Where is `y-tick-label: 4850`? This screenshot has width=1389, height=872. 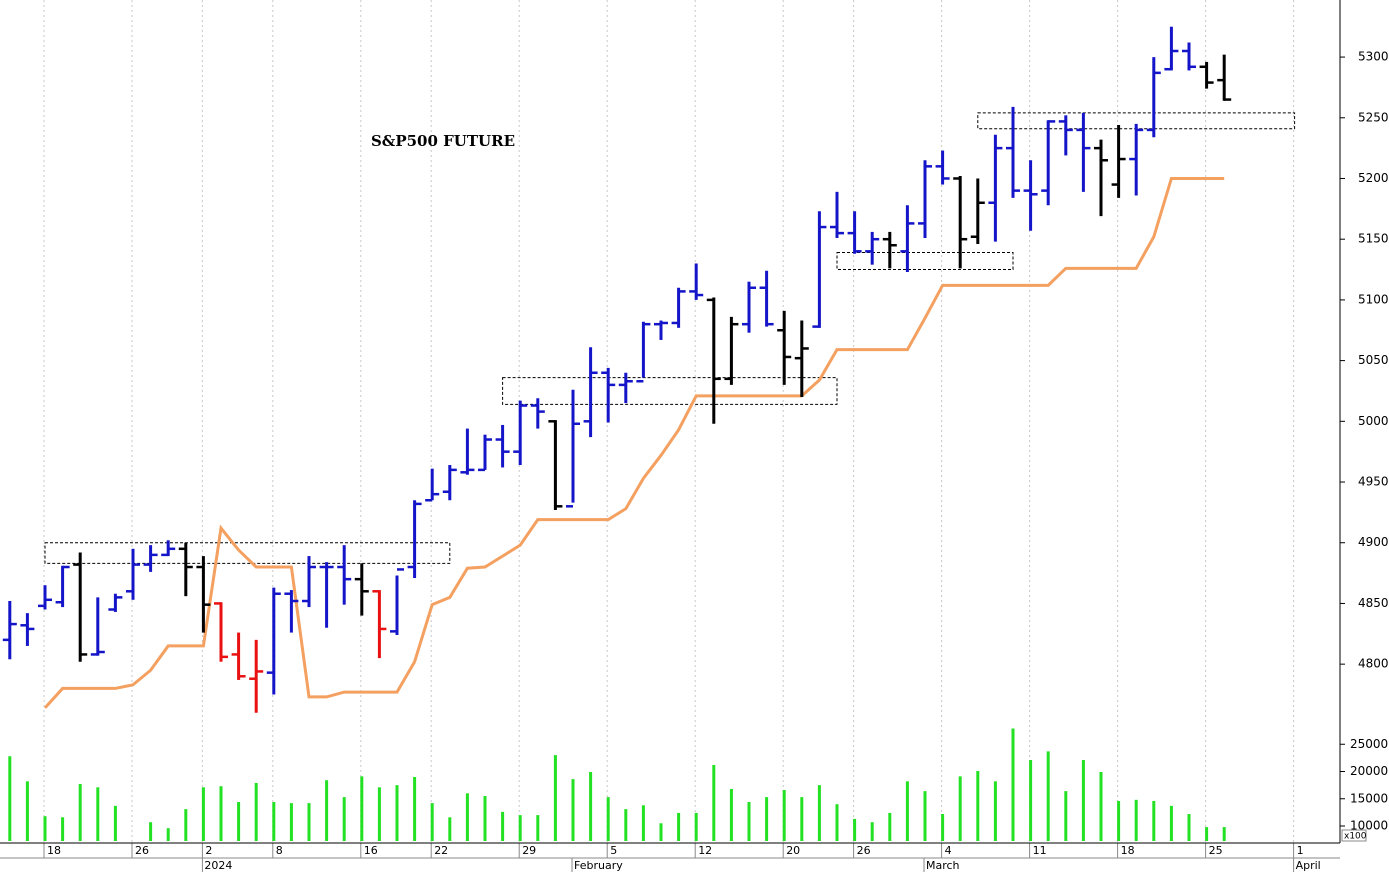 y-tick-label: 4850 is located at coordinates (1373, 603).